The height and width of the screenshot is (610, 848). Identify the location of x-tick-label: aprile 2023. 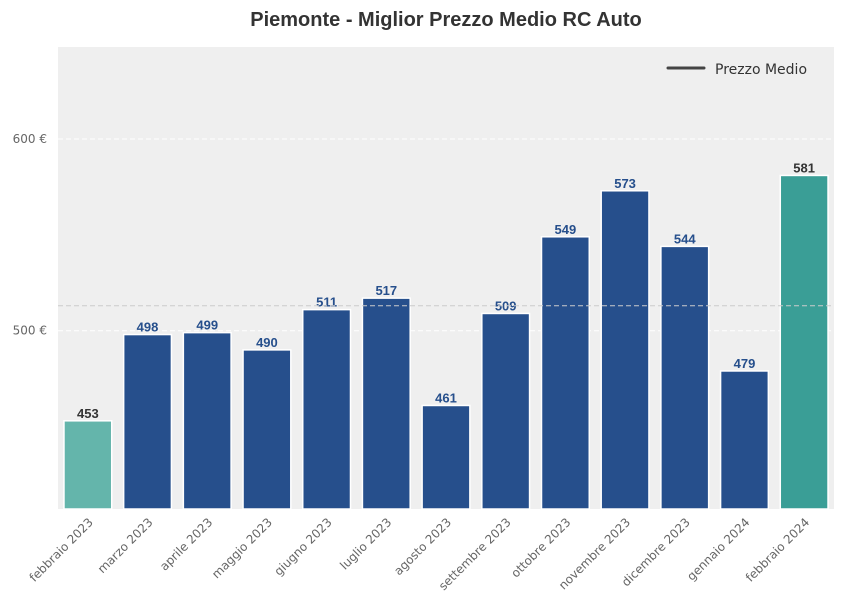
(186, 544).